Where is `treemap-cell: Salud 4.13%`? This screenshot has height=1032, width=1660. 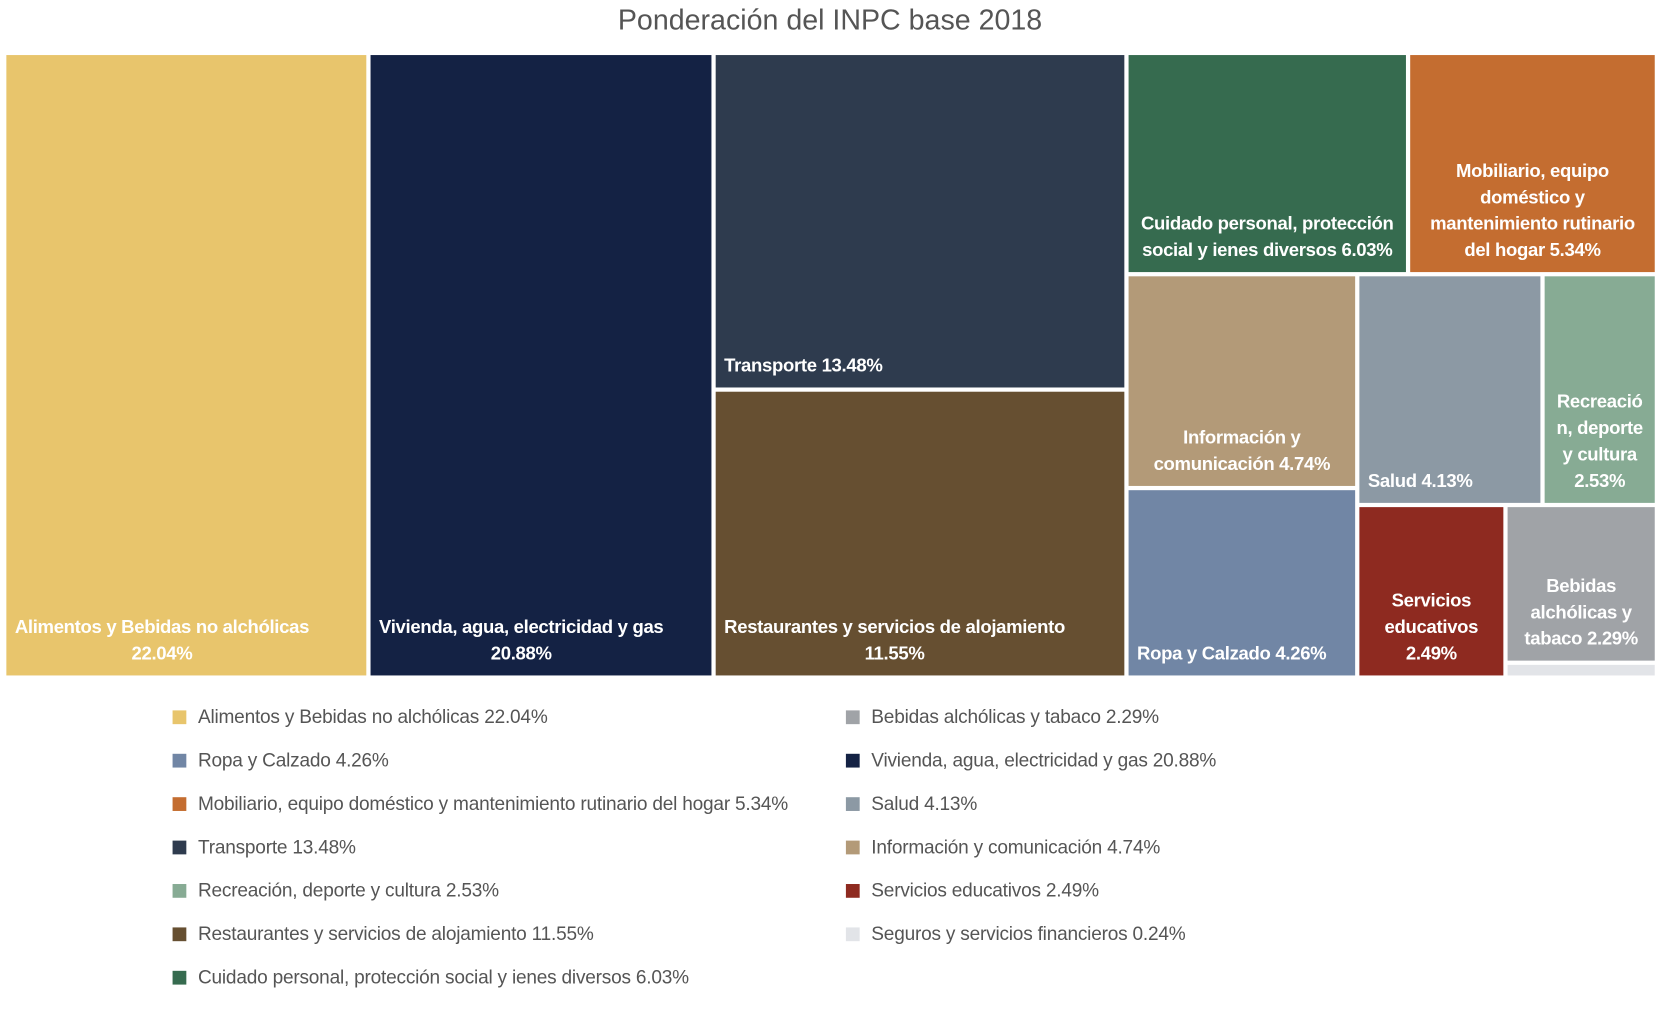 treemap-cell: Salud 4.13% is located at coordinates (1450, 389).